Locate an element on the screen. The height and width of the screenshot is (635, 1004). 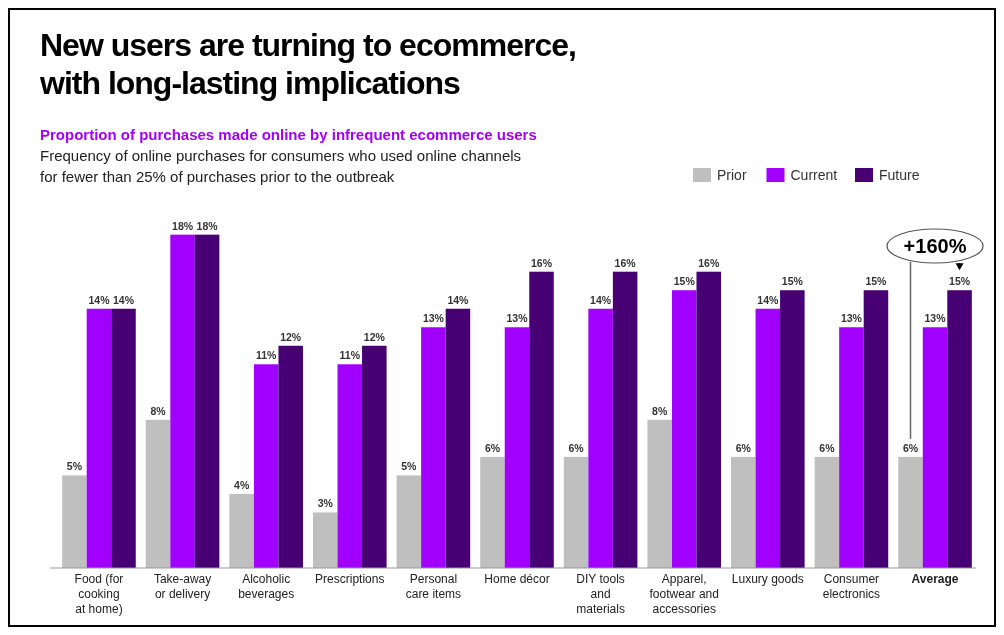
data-label: 4% is located at coordinates (242, 484).